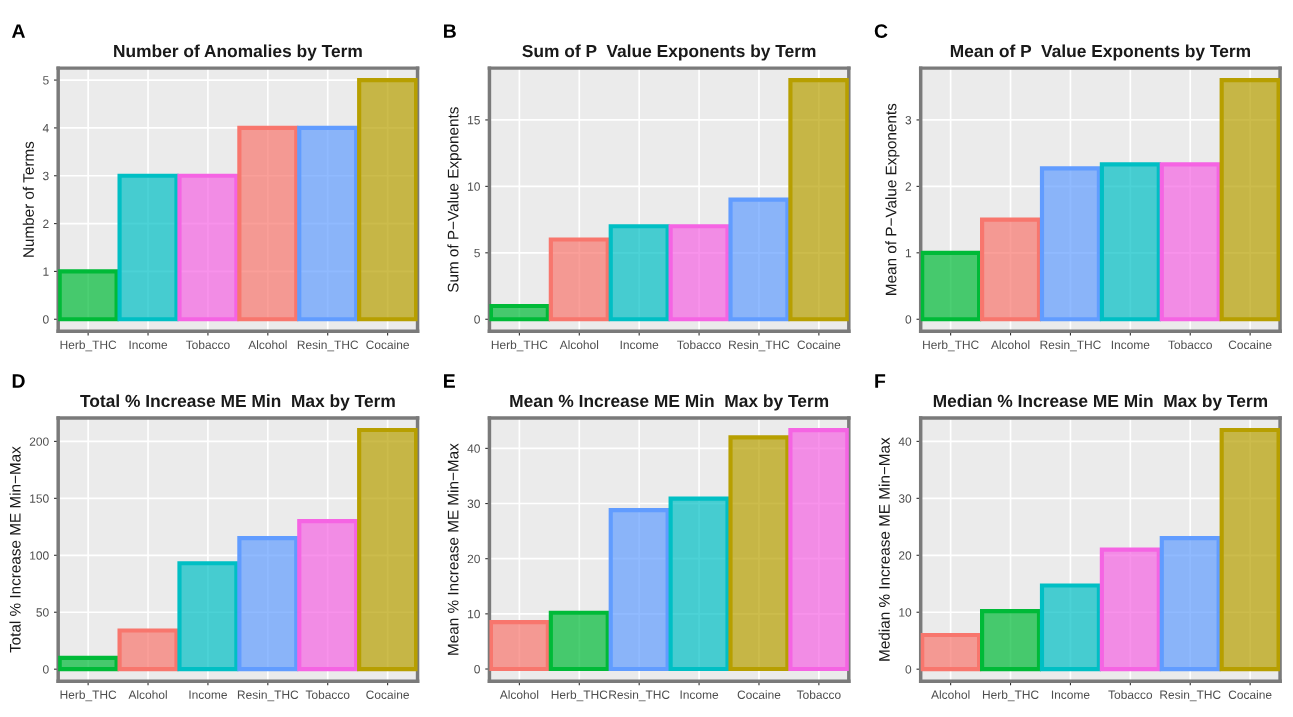  What do you see at coordinates (39, 498) in the screenshot?
I see `y-tick-label: 150` at bounding box center [39, 498].